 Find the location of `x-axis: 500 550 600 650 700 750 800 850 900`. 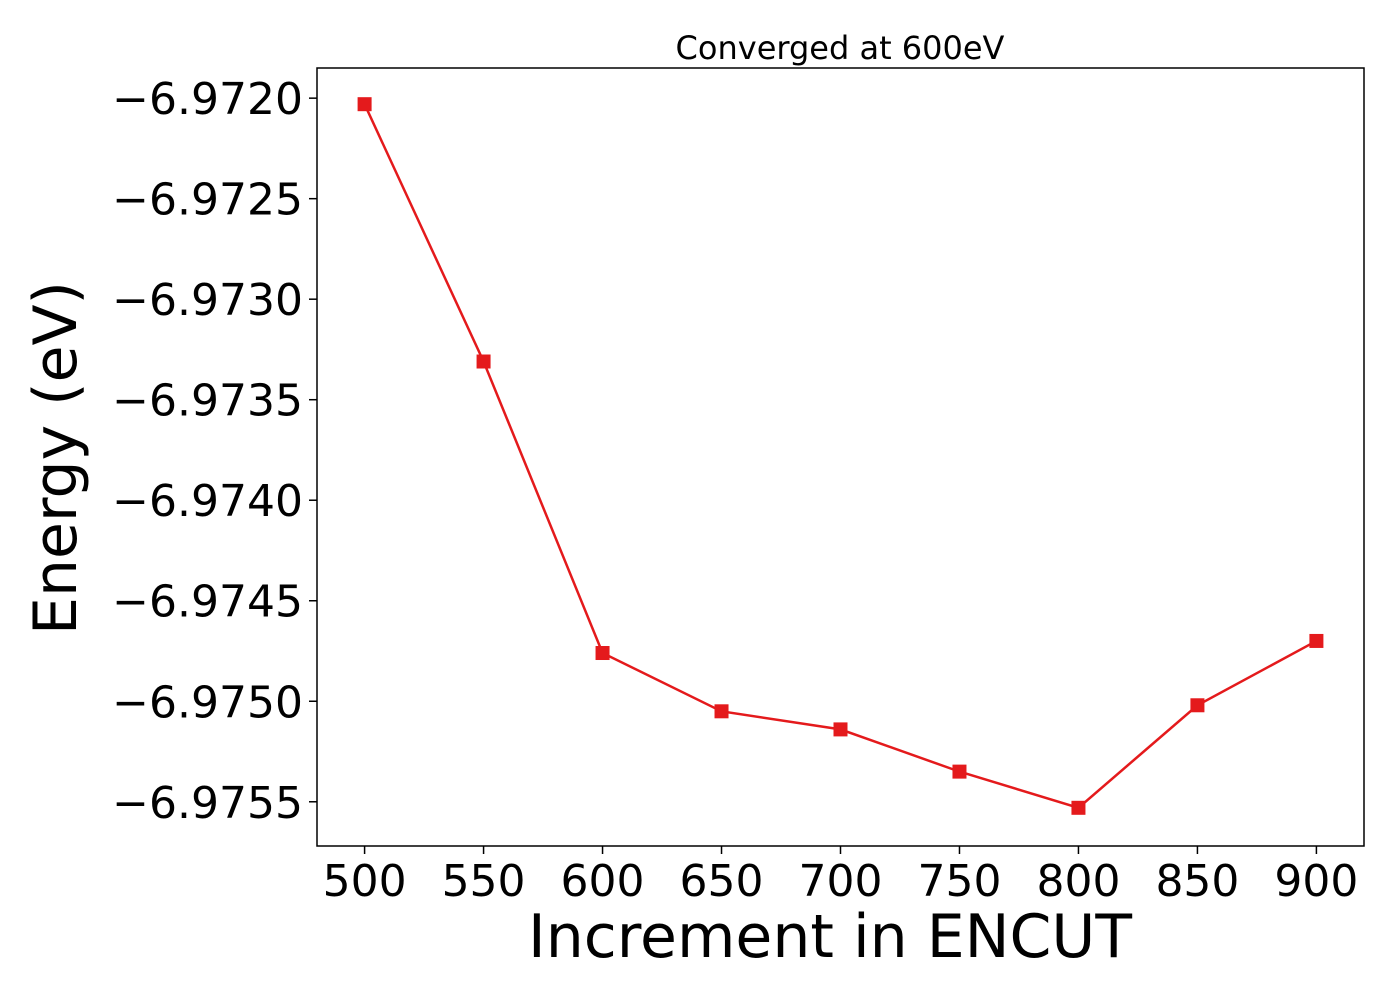

x-axis: 500 550 600 650 700 750 800 850 900 is located at coordinates (840, 876).